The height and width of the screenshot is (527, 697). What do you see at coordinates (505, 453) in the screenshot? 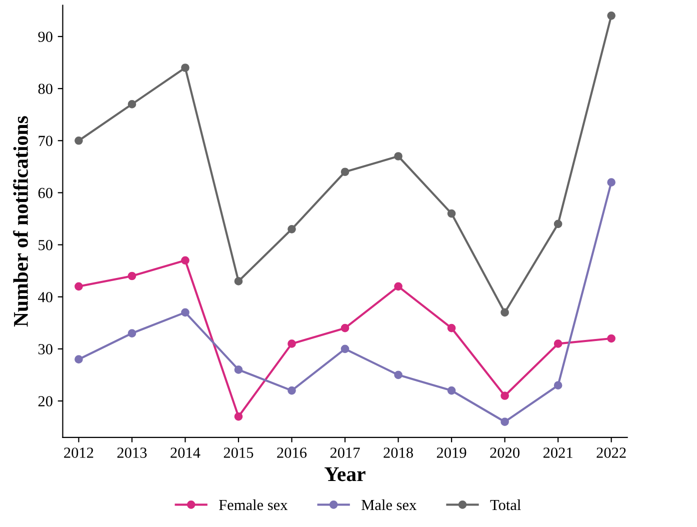
I see `x-tick-label: 2020` at bounding box center [505, 453].